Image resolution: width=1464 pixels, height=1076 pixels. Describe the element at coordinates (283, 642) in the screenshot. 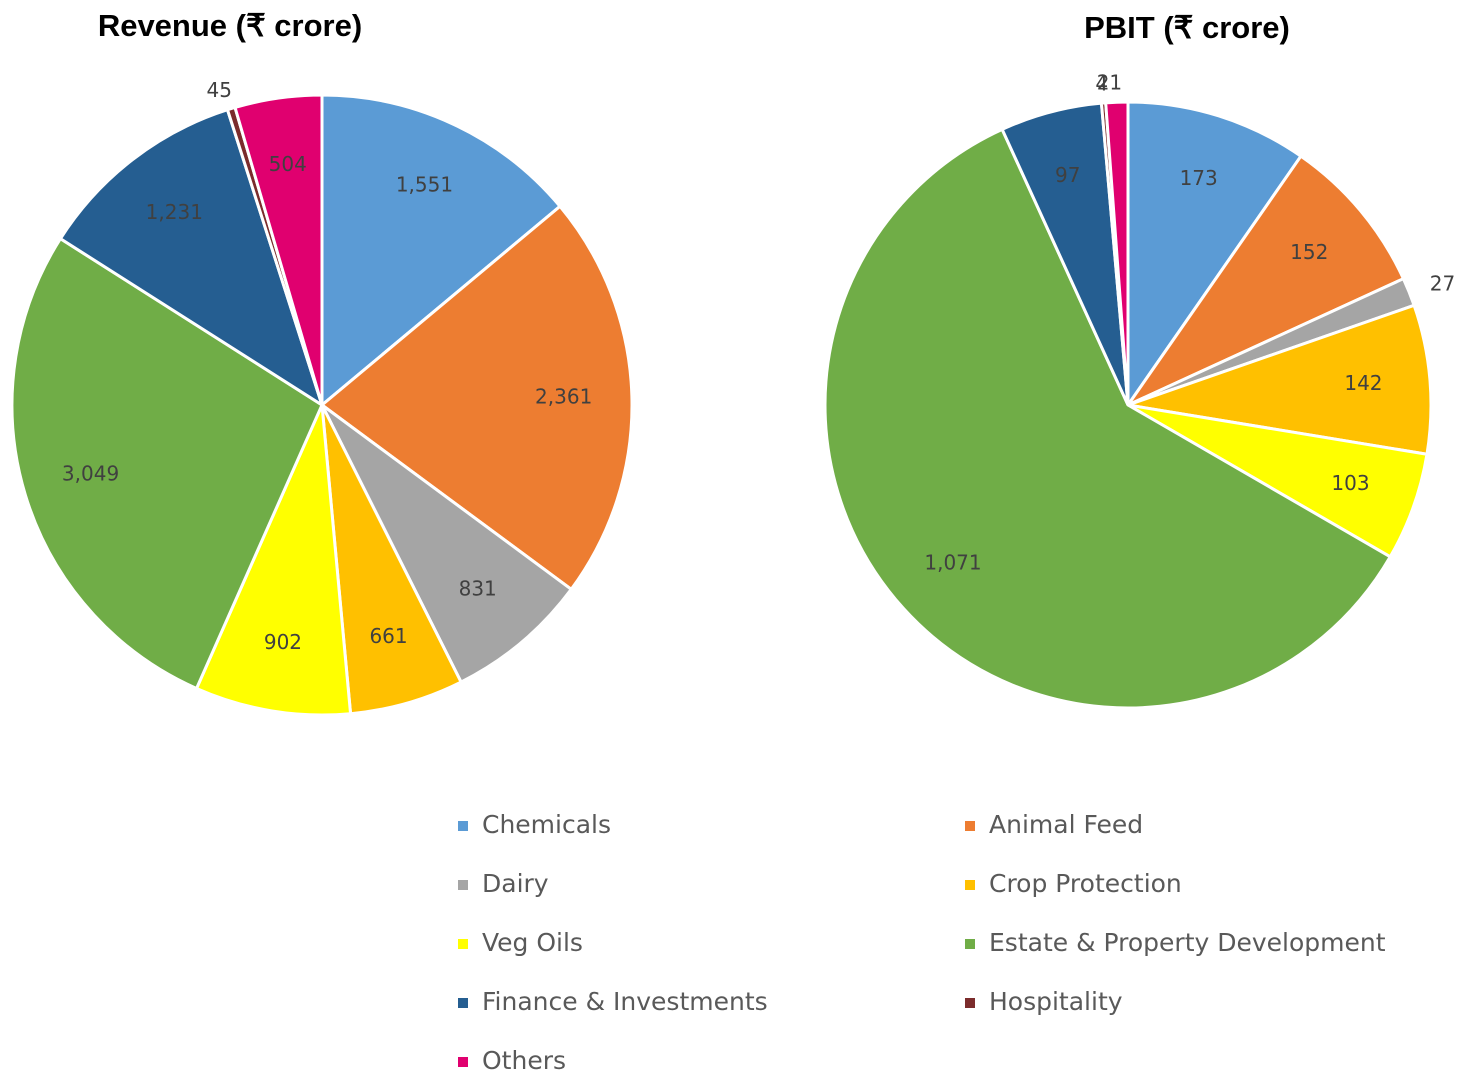

I see `data-label: 902` at that location.